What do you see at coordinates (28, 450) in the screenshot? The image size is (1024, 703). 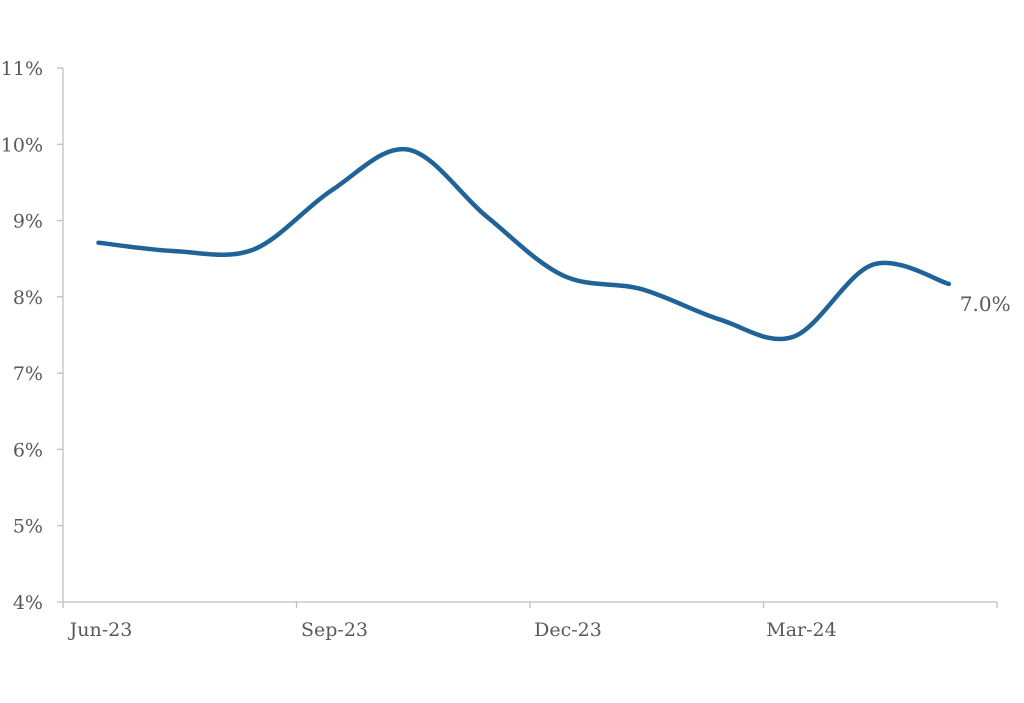 I see `y-tick-label: 6%` at bounding box center [28, 450].